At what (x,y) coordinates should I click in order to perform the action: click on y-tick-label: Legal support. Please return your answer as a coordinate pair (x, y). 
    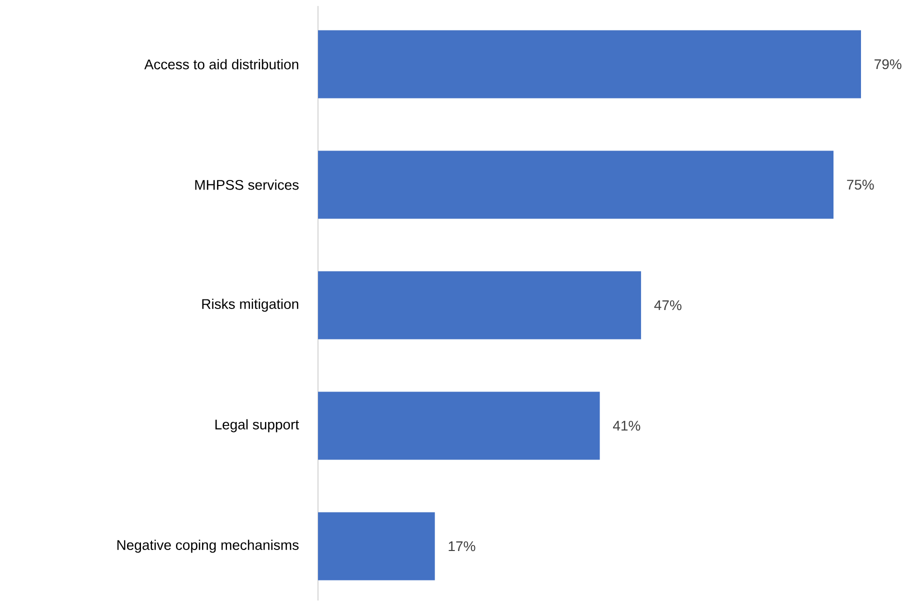
    Looking at the image, I should click on (257, 425).